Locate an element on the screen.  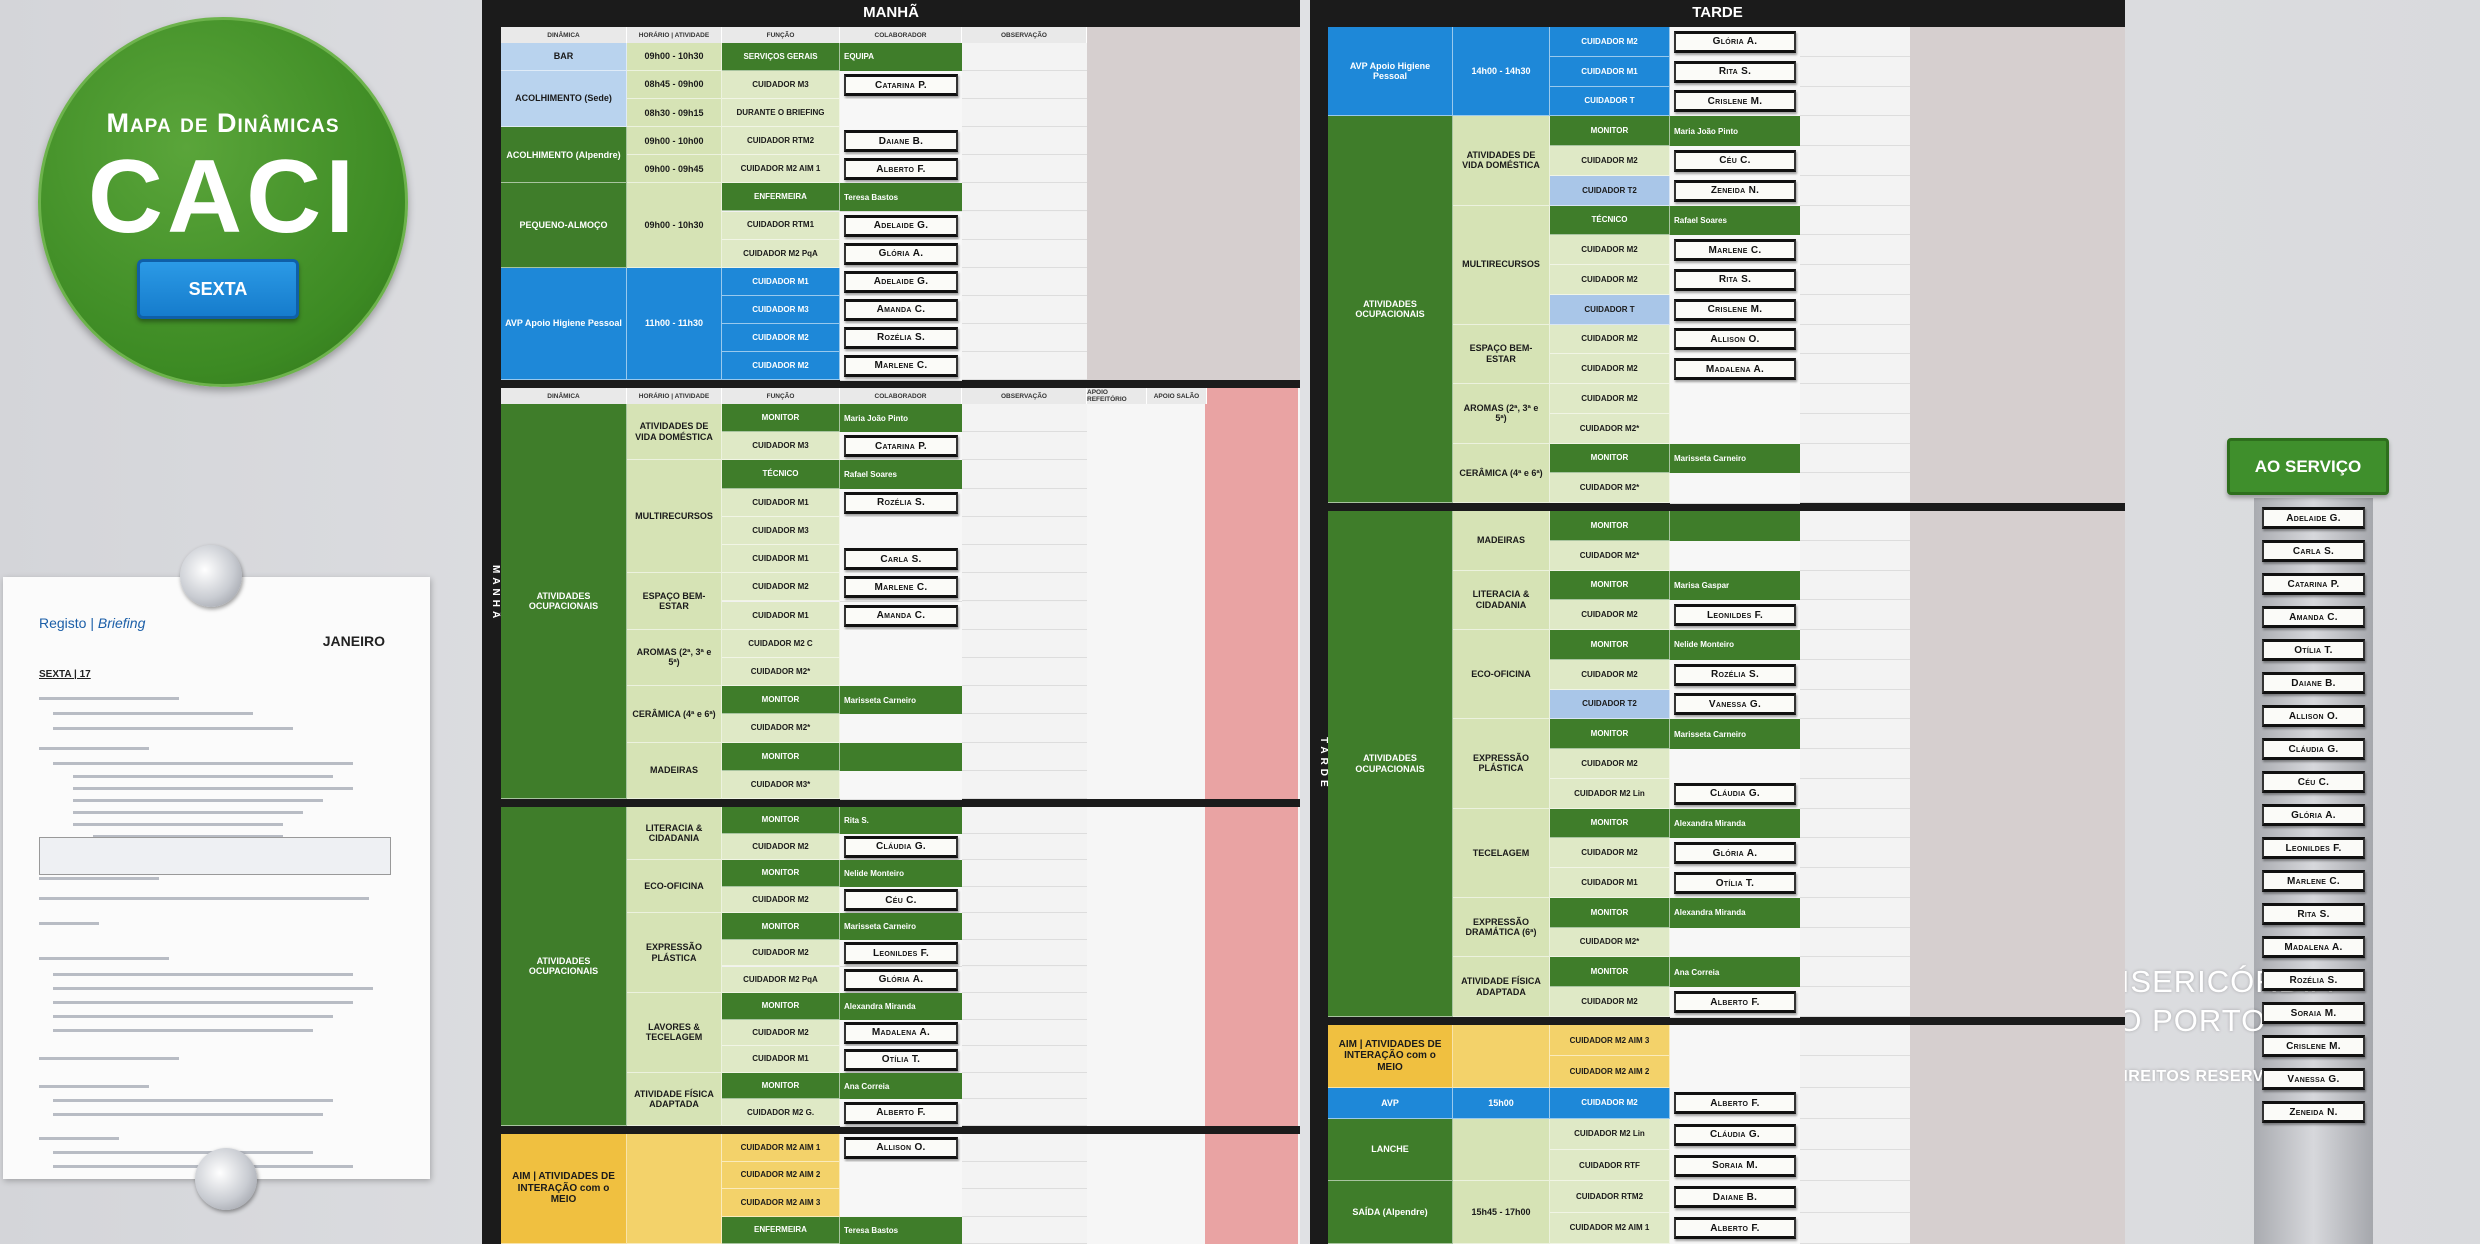
staff-name: EQUIPA is located at coordinates (859, 57).